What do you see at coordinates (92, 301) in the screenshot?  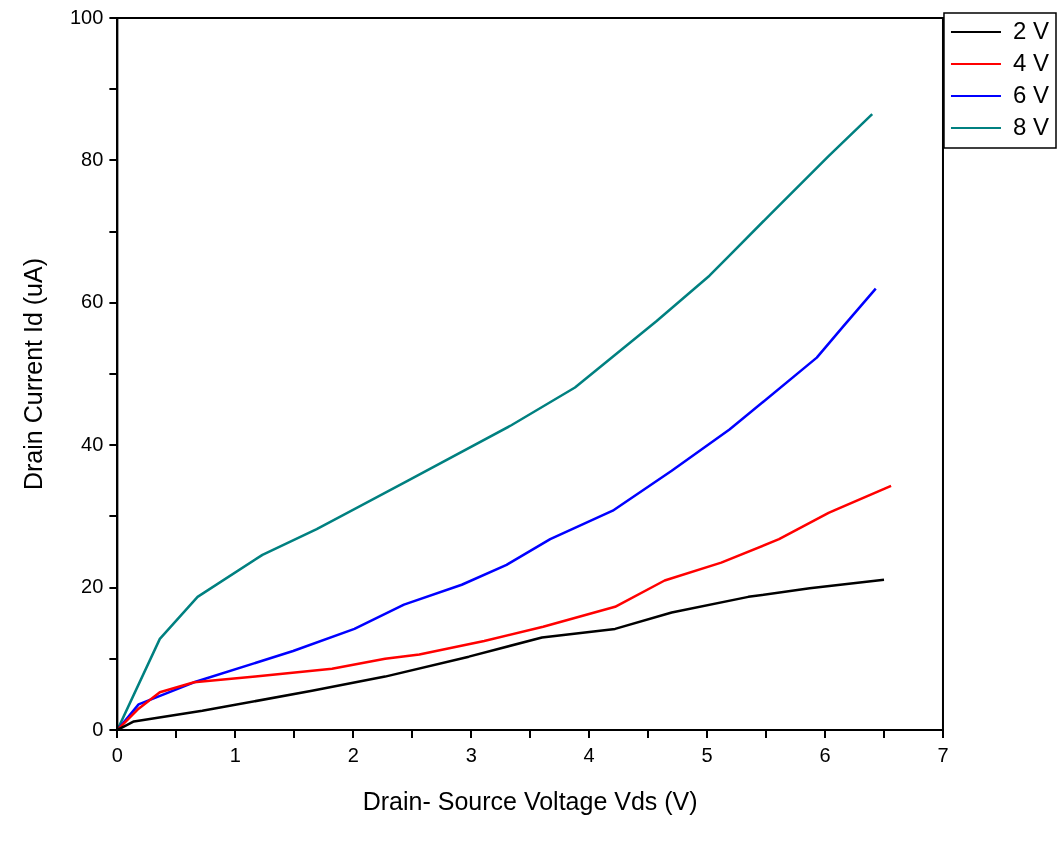 I see `y-tick-label: 60` at bounding box center [92, 301].